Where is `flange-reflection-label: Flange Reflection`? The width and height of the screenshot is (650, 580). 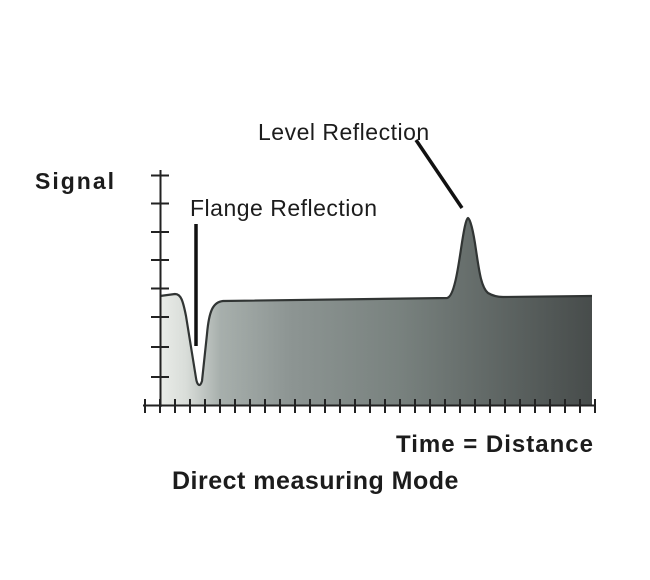 flange-reflection-label: Flange Reflection is located at coordinates (284, 208).